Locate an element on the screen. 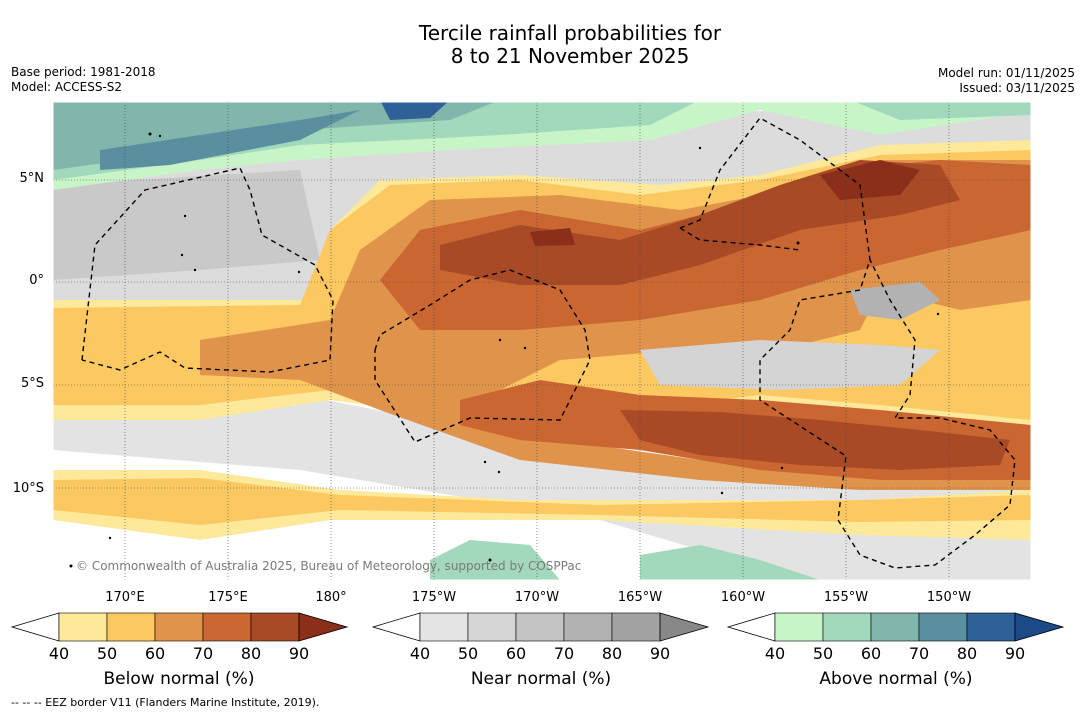  lon-label-165w: 165°W is located at coordinates (640, 597).